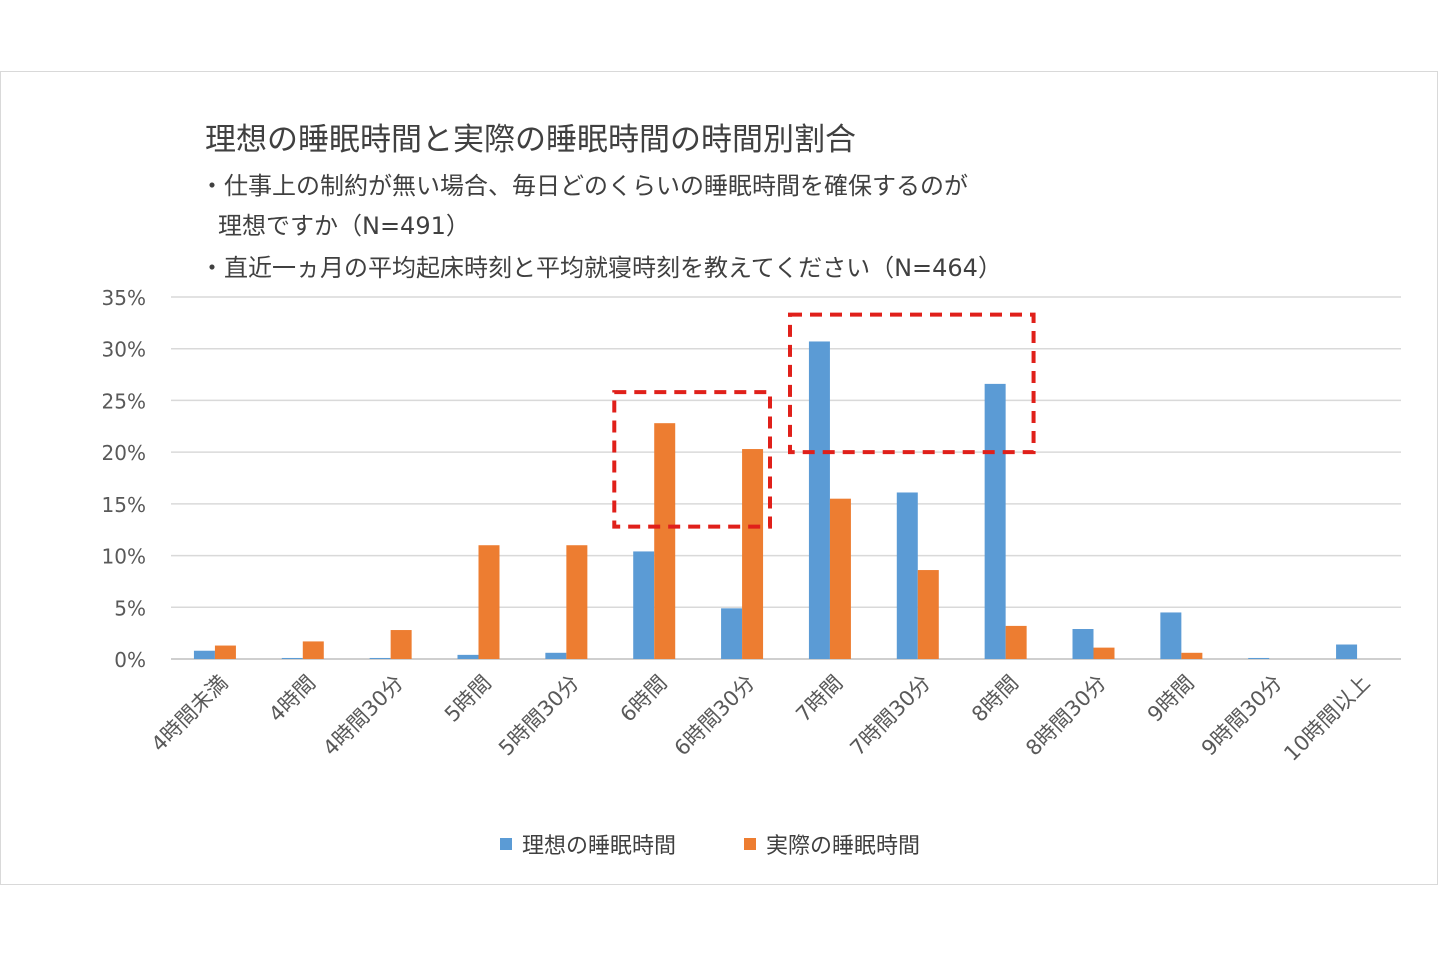  Describe the element at coordinates (468, 699) in the screenshot. I see `x-tick-label: 5時間` at that location.